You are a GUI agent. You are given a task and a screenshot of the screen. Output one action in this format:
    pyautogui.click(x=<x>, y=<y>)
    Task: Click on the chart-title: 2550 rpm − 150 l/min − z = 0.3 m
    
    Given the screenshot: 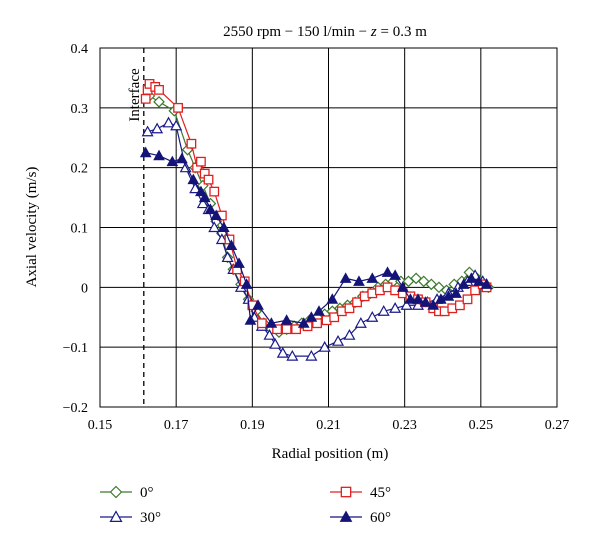 What is the action you would take?
    pyautogui.click(x=325, y=32)
    